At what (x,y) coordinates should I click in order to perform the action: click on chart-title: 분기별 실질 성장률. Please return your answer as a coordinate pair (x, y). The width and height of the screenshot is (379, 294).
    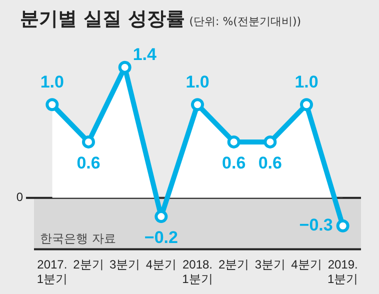
    Looking at the image, I should click on (103, 19).